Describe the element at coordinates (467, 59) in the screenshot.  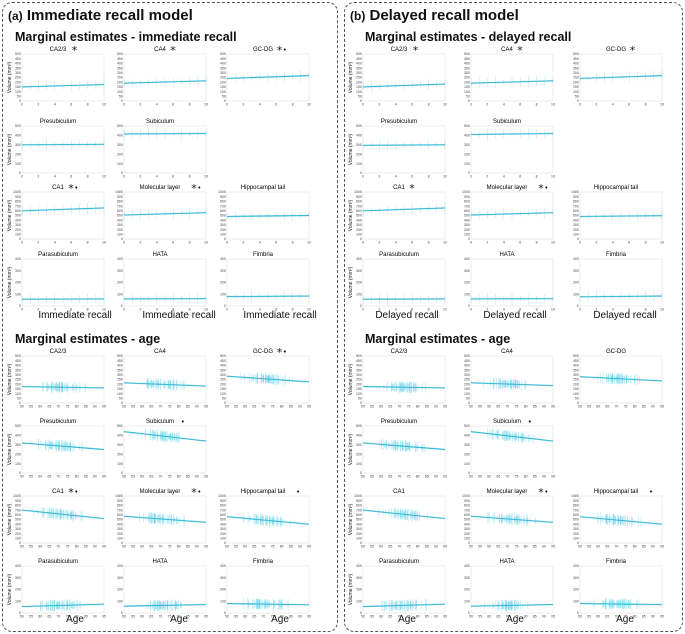
I see `y-tick-label: 450` at that location.